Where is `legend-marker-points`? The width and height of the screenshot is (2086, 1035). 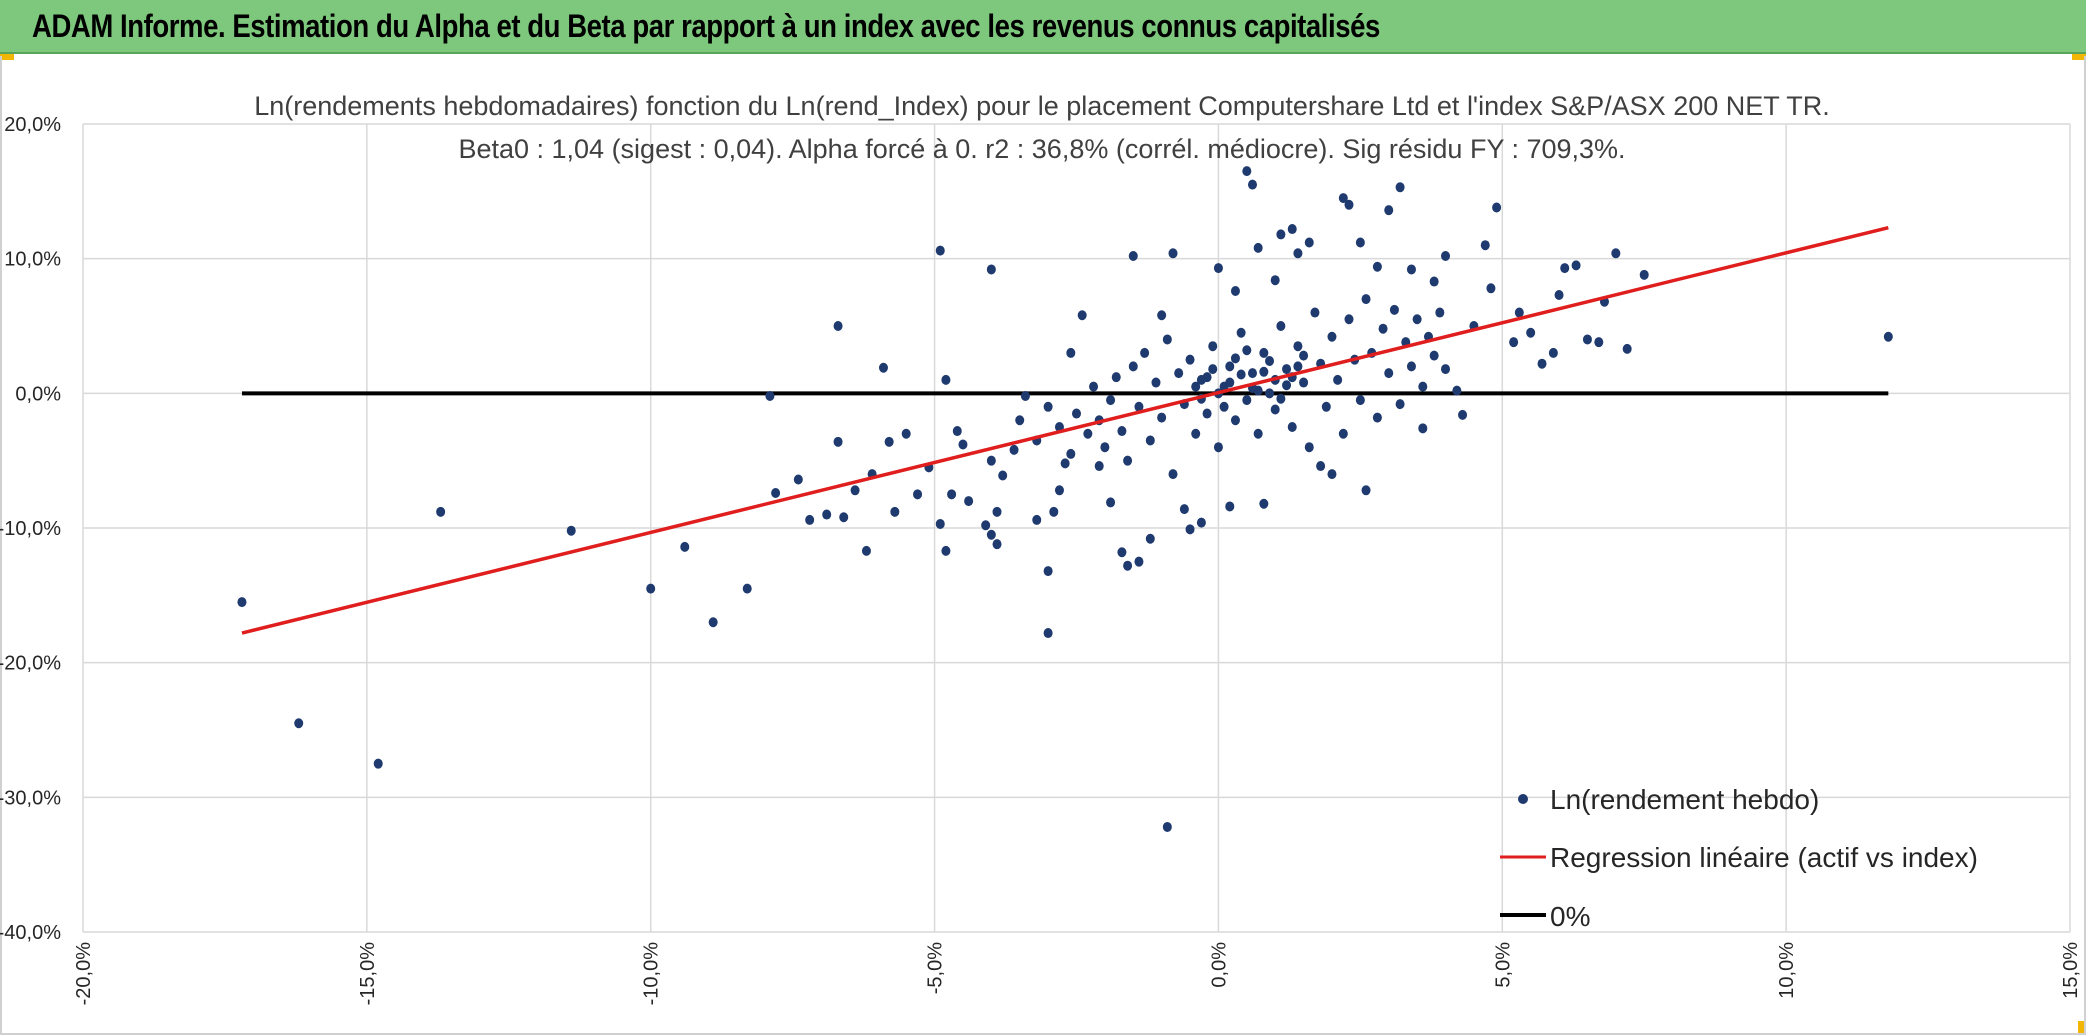
legend-marker-points is located at coordinates (1523, 799).